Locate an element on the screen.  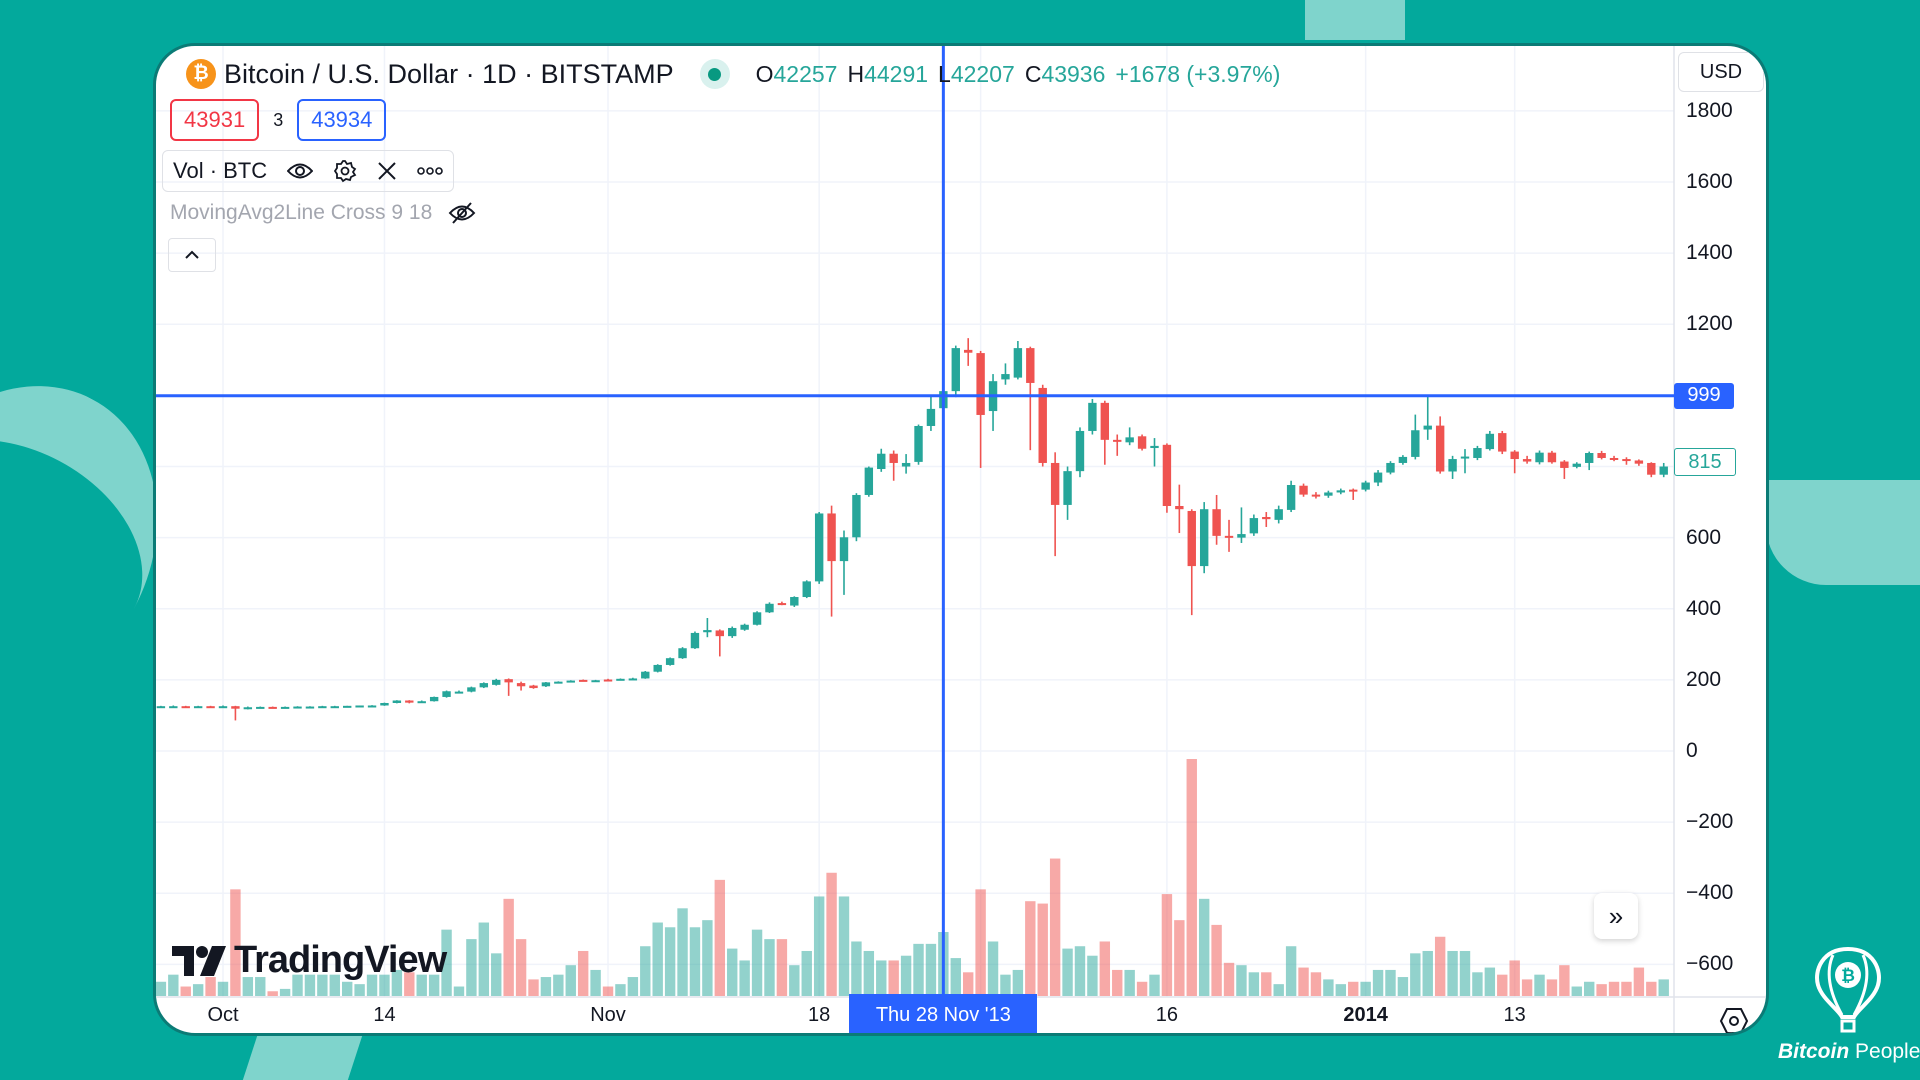
buy-button: 43934 is located at coordinates (342, 120).